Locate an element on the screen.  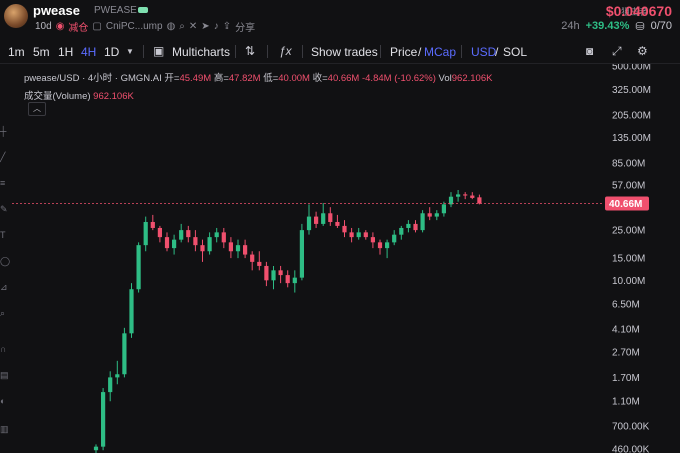
token-symbol: PWEASE is located at coordinates (115, 10).